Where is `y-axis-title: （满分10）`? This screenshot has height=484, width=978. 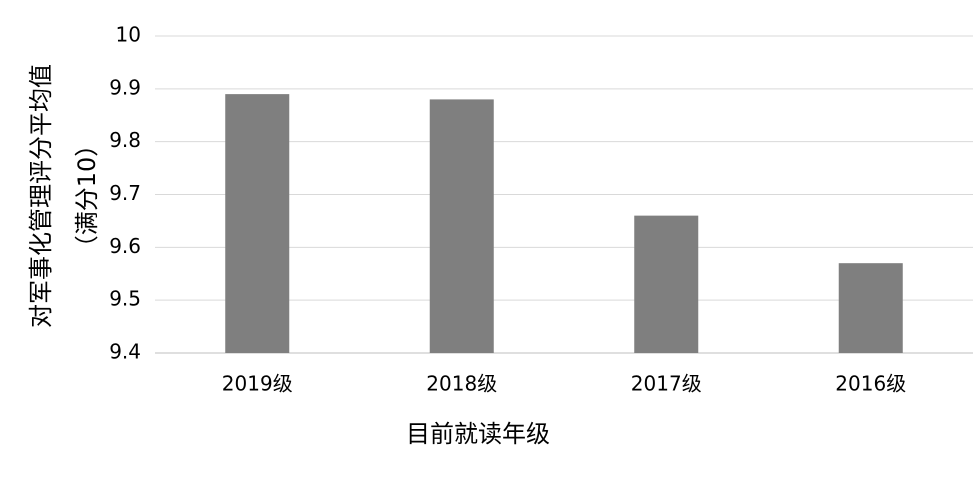
y-axis-title: （满分10） is located at coordinates (87, 196).